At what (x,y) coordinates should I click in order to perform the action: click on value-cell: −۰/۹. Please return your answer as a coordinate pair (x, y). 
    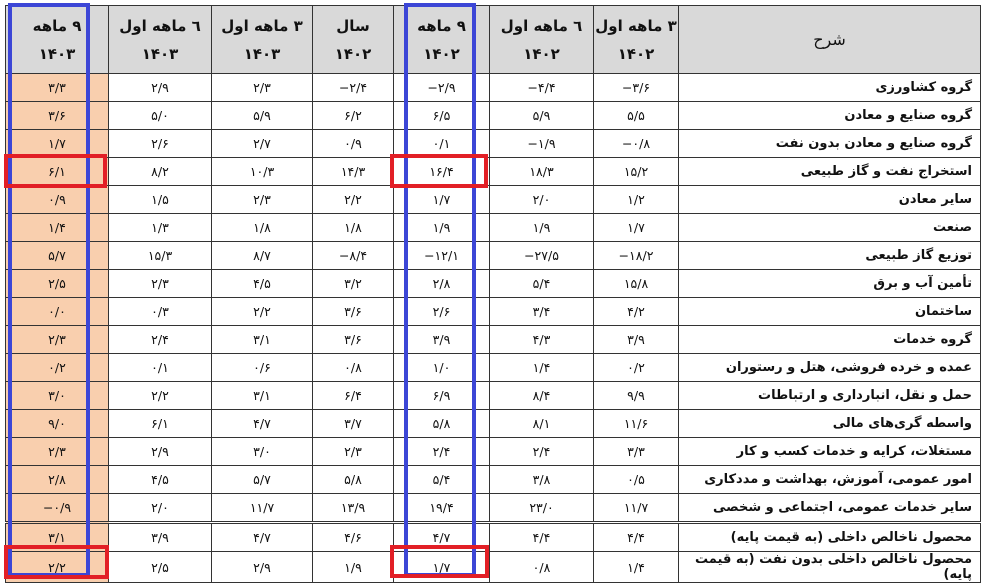
    Looking at the image, I should click on (57, 508).